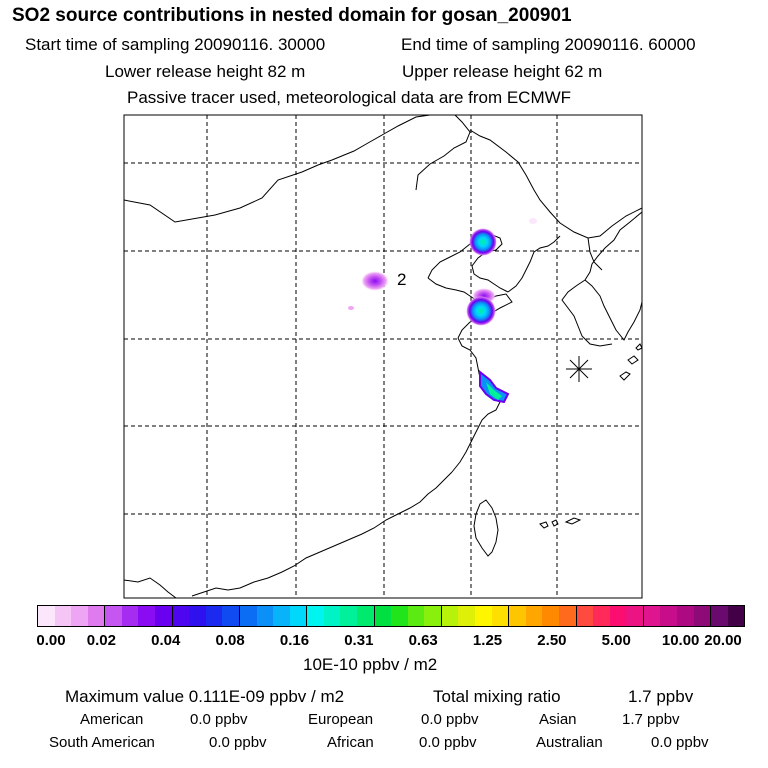 This screenshot has width=768, height=768. I want to click on colorbar, so click(391, 616).